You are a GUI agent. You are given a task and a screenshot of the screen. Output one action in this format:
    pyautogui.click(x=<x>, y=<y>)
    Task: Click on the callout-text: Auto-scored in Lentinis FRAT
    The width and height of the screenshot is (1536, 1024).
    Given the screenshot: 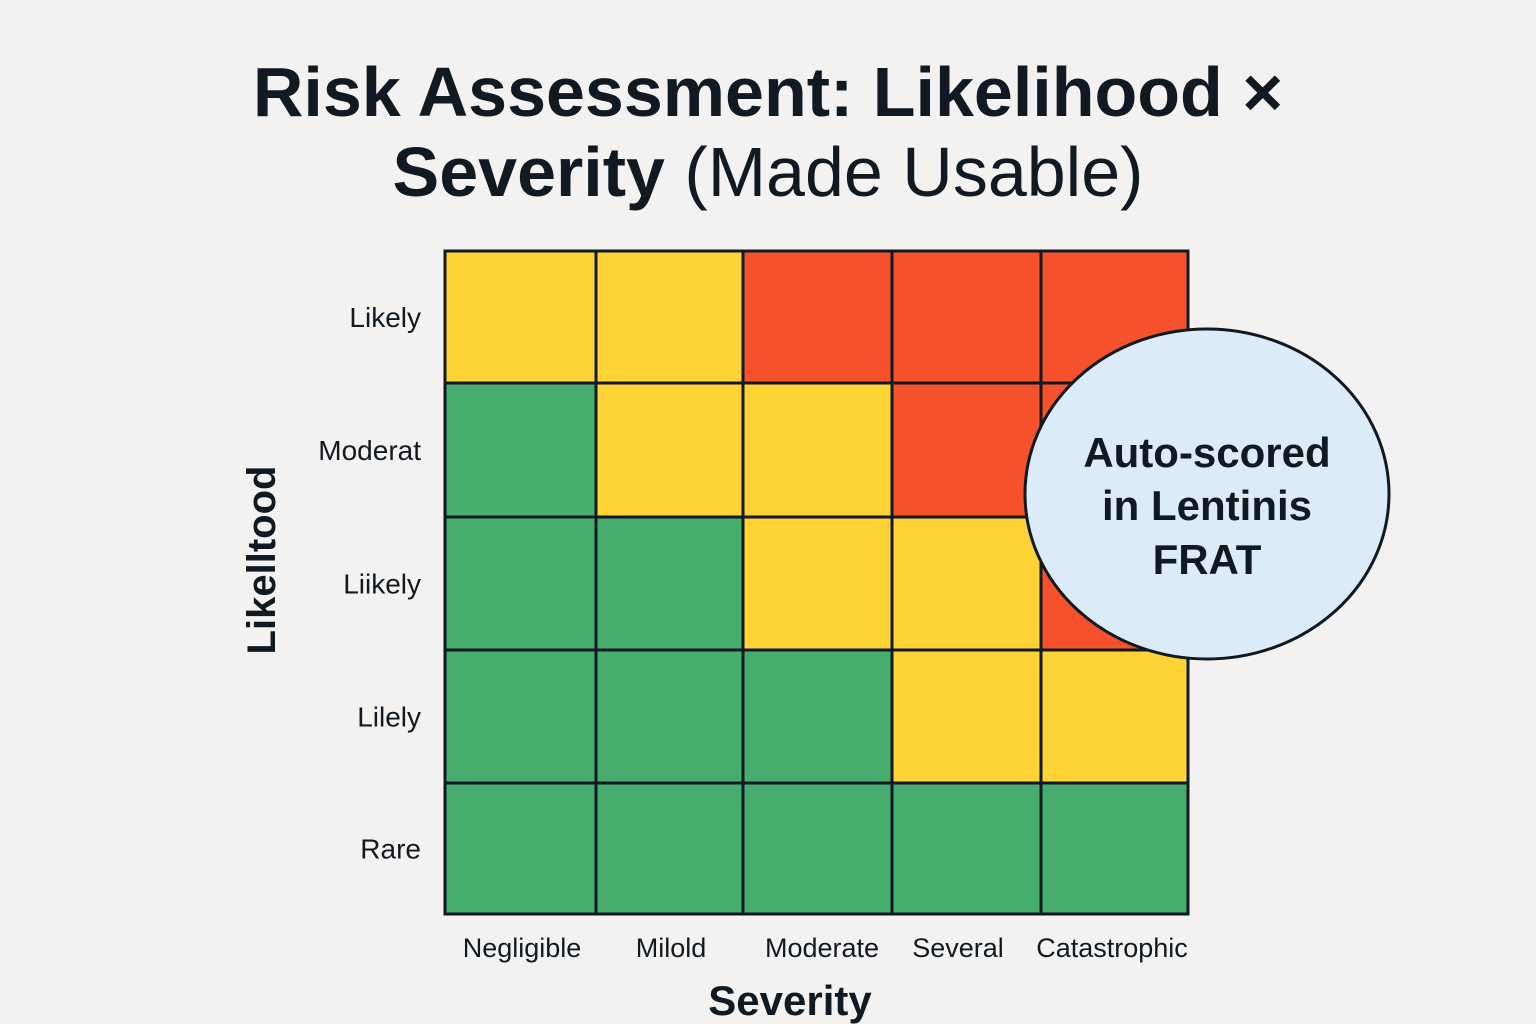 What is the action you would take?
    pyautogui.click(x=1206, y=506)
    